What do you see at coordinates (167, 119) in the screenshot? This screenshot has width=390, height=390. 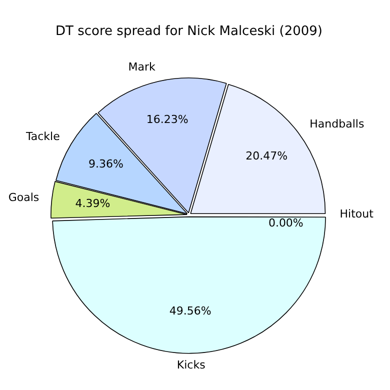 I see `data-label: 16.23%` at bounding box center [167, 119].